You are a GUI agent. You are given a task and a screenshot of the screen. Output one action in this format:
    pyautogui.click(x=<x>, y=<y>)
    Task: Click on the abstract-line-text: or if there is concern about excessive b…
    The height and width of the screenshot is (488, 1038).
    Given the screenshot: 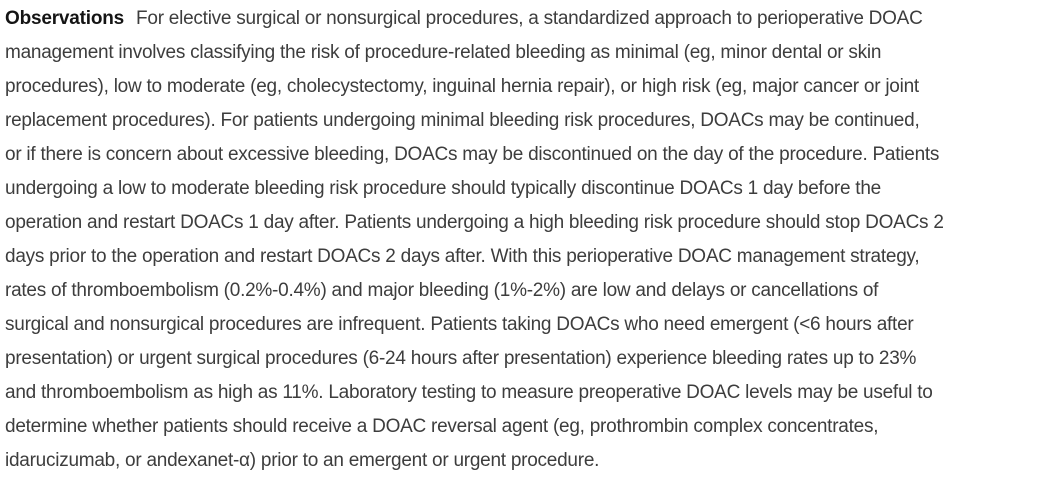 What is the action you would take?
    pyautogui.click(x=472, y=154)
    